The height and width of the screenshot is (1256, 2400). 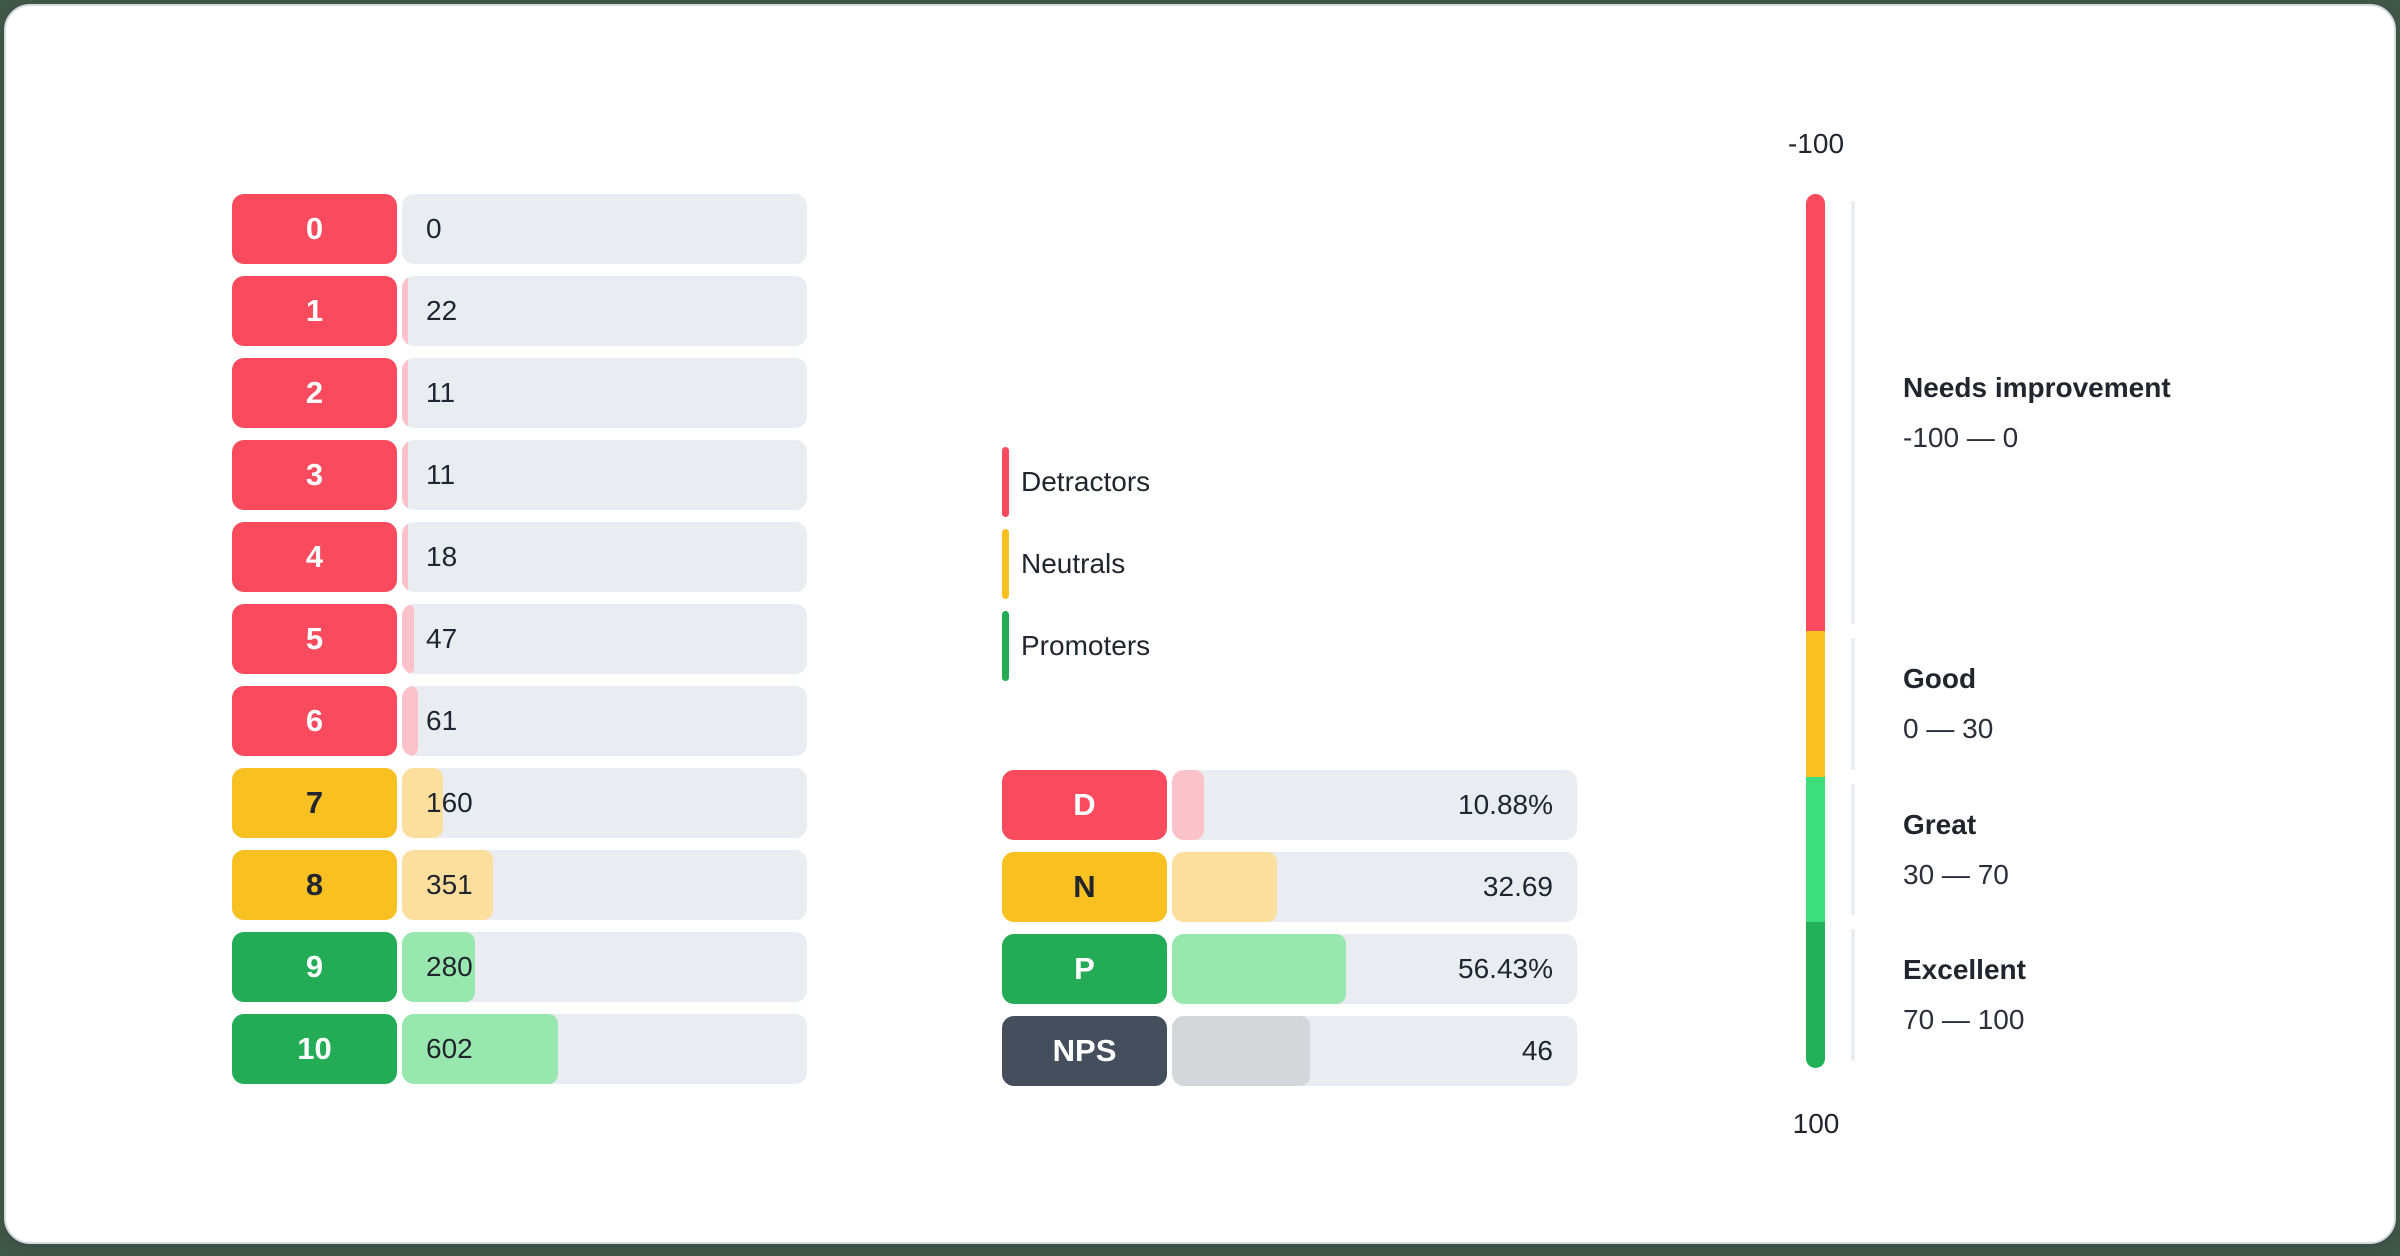 I want to click on row-label-text: 7, so click(x=314, y=802).